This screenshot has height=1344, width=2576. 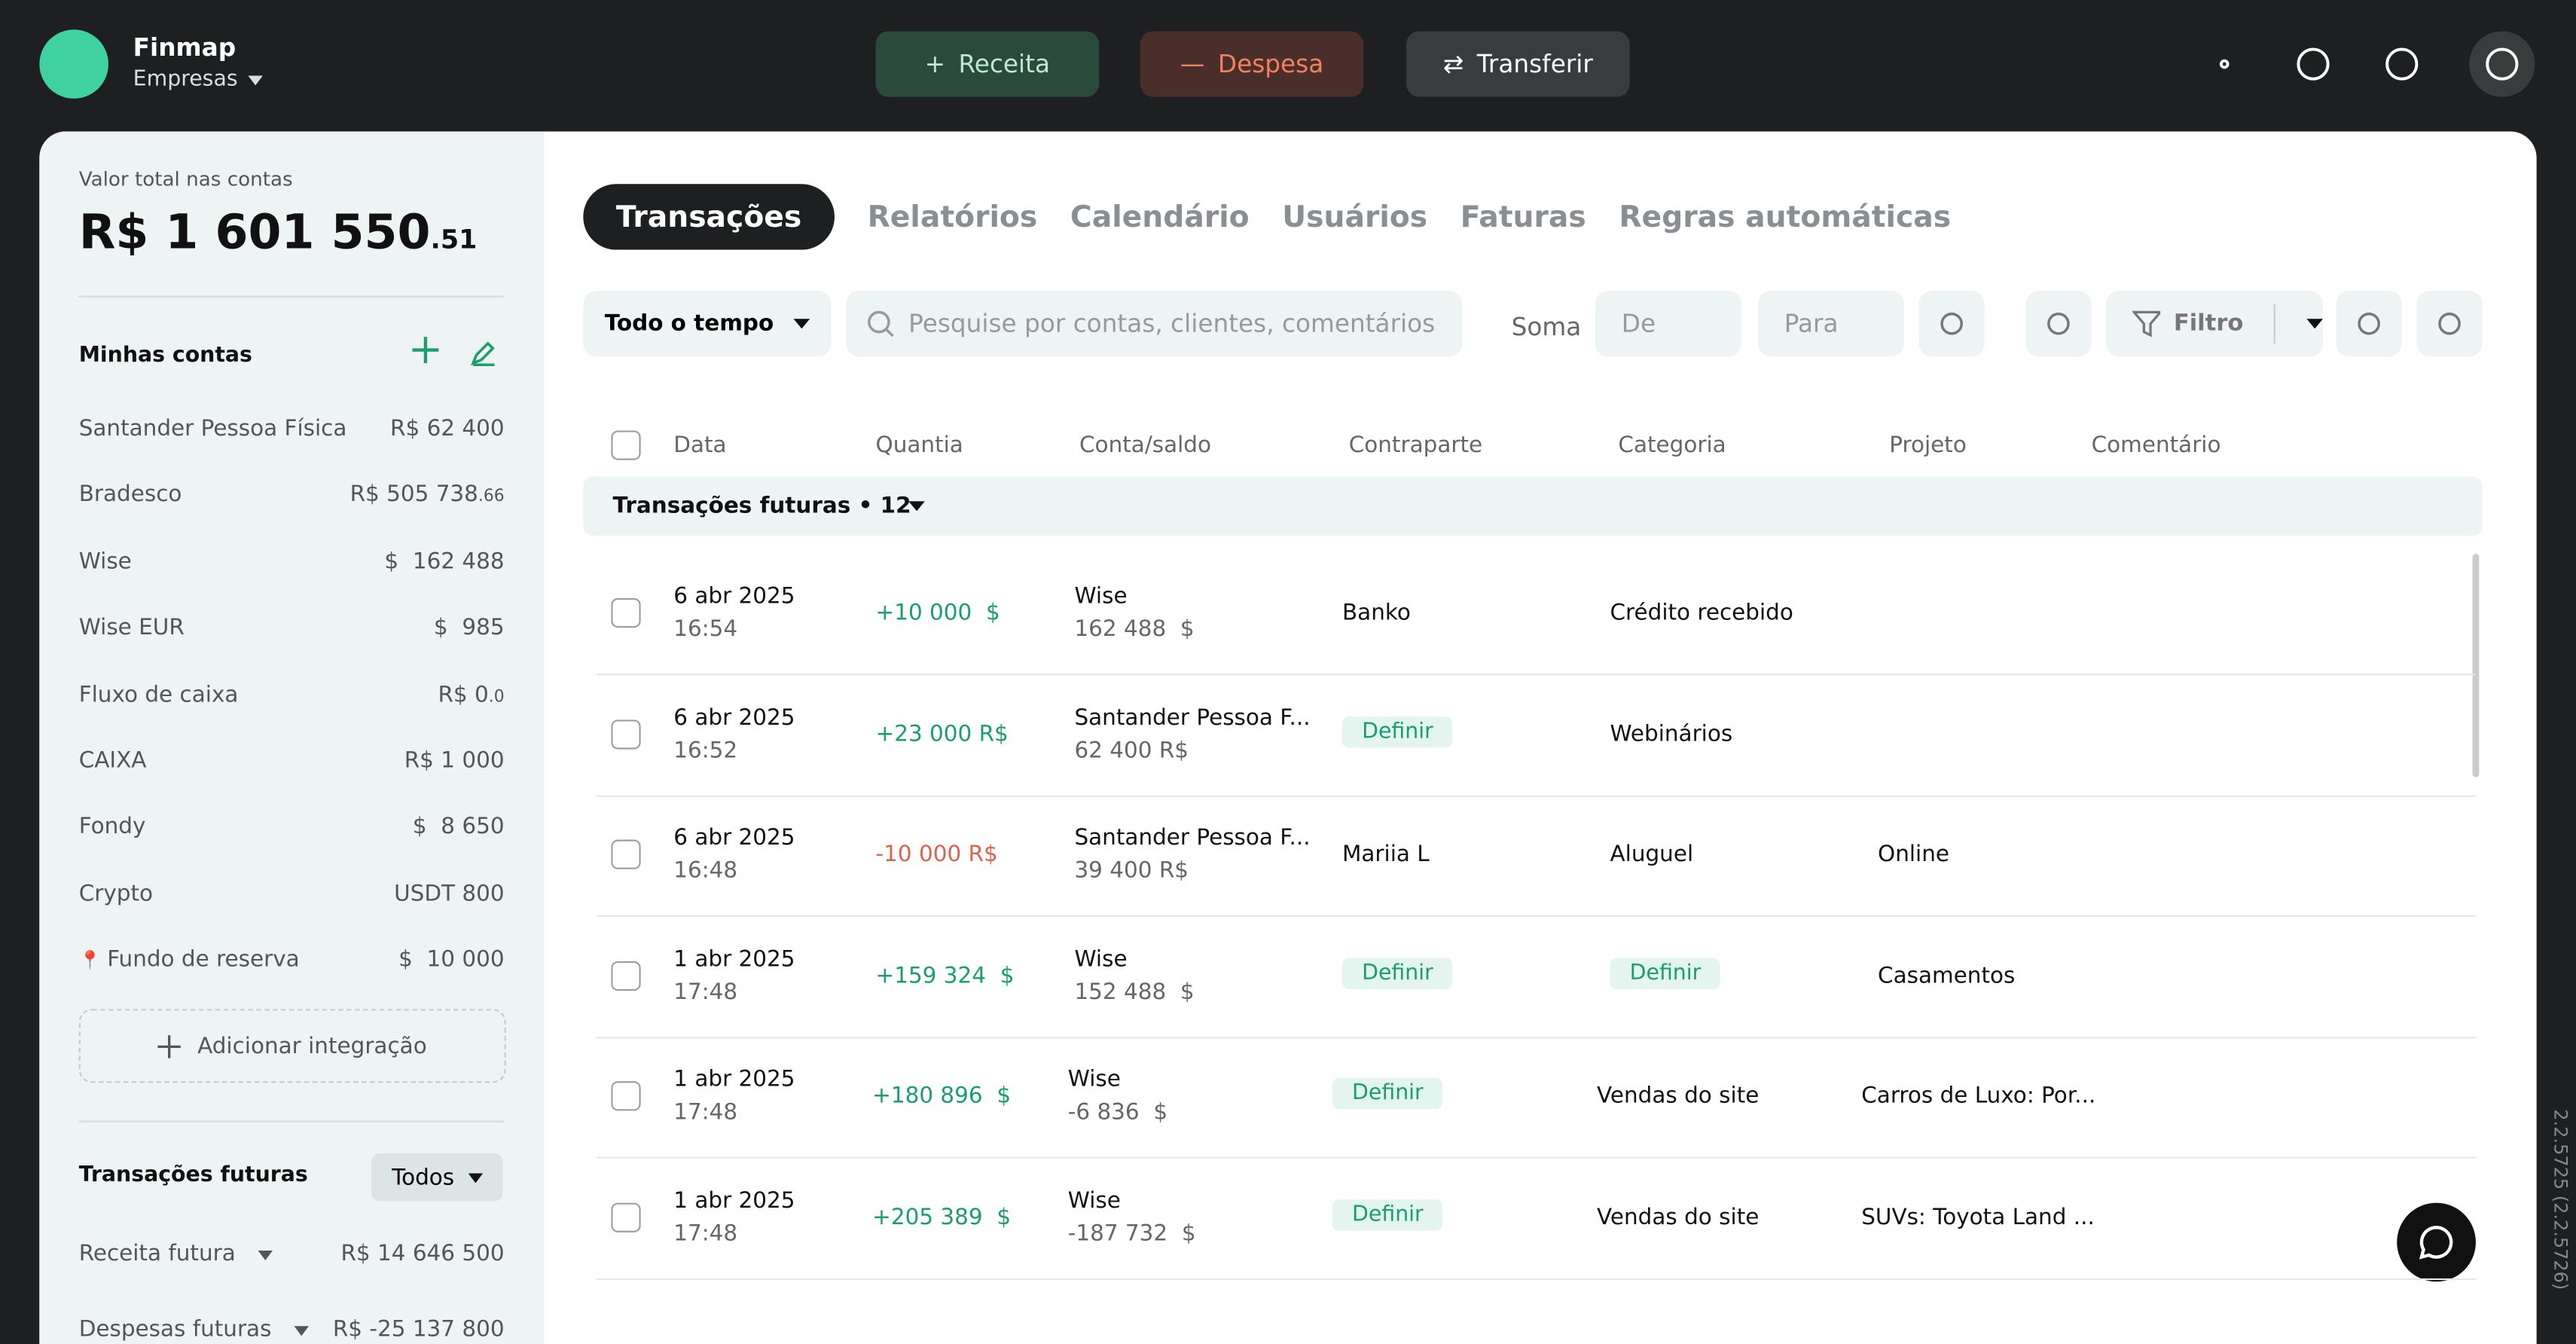 I want to click on tab: Faturas, so click(x=1523, y=217).